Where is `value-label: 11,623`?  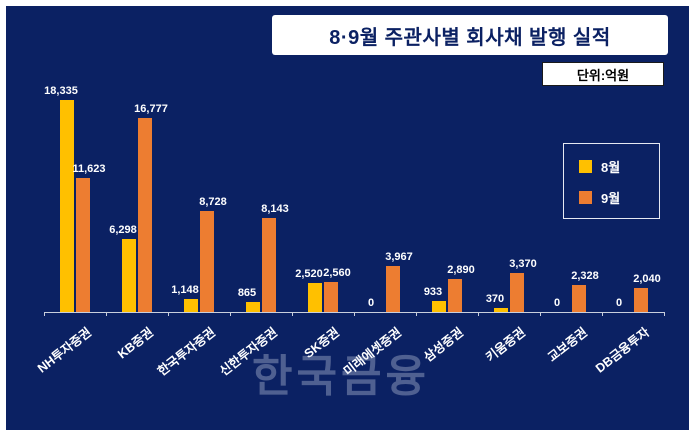
value-label: 11,623 is located at coordinates (89, 169).